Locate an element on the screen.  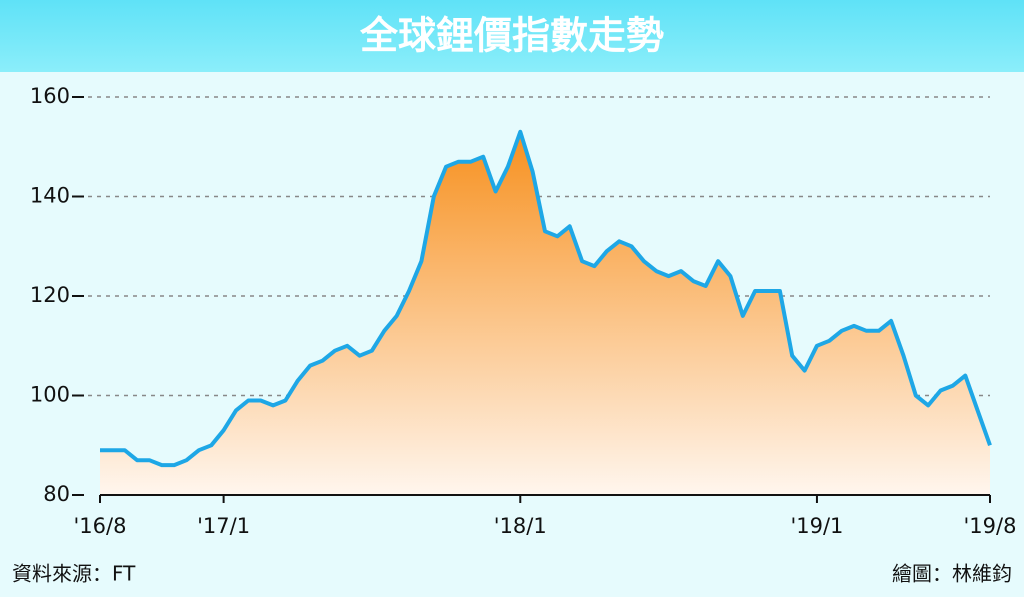
header is located at coordinates (512, 36).